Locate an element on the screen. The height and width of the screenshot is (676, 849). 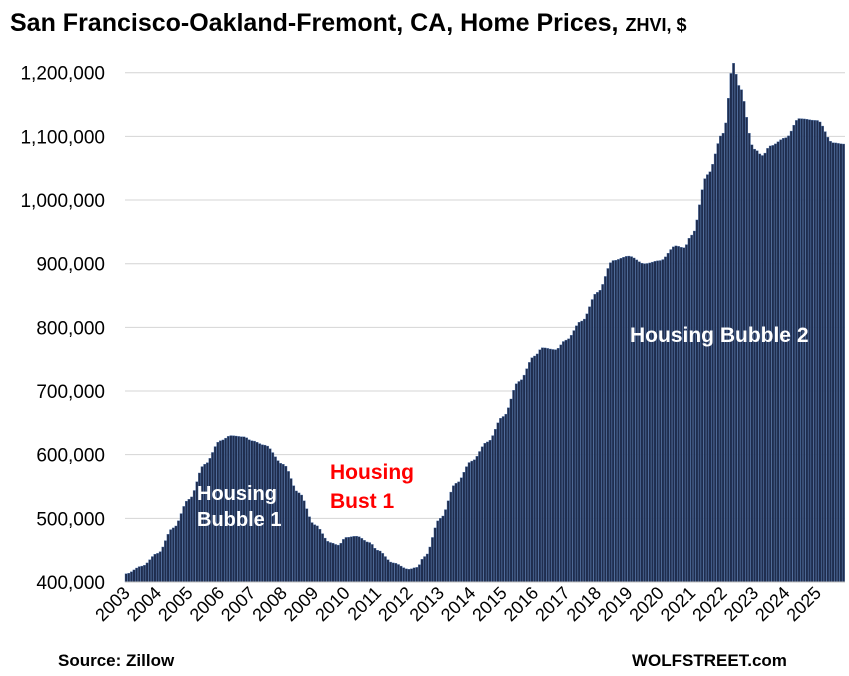
credit-label: WOLFSTREET.com is located at coordinates (709, 660).